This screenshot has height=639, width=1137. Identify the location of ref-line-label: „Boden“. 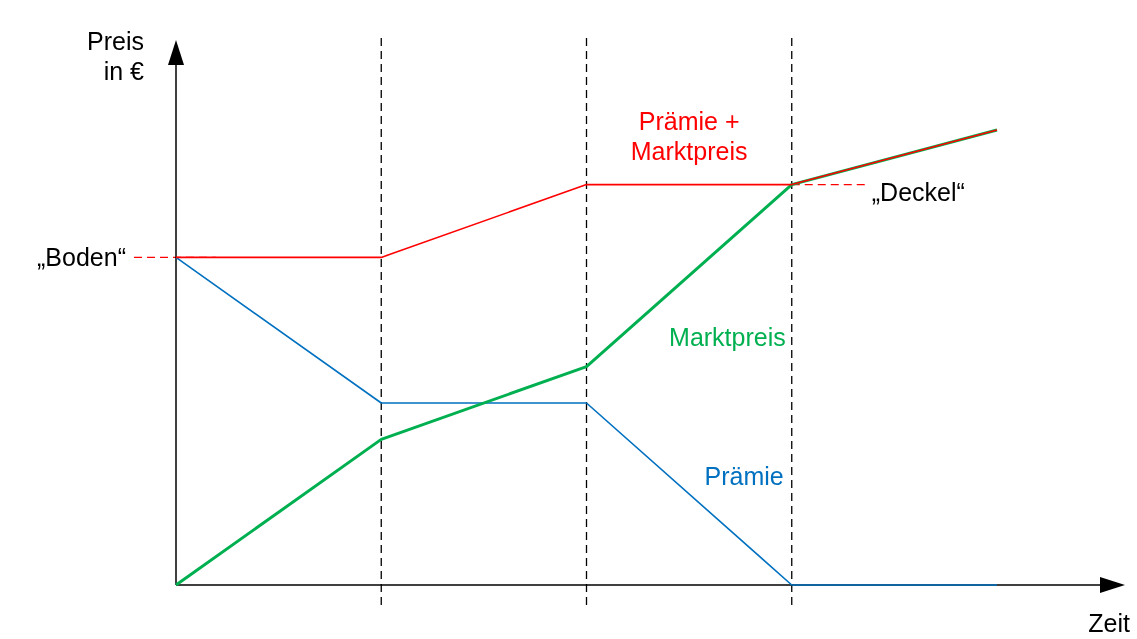
(81, 257).